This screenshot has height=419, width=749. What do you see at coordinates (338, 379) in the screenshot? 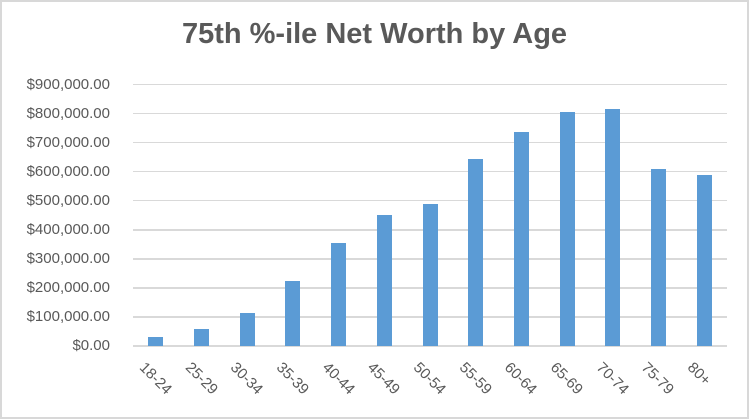
I see `x-tick-label: 40-44` at bounding box center [338, 379].